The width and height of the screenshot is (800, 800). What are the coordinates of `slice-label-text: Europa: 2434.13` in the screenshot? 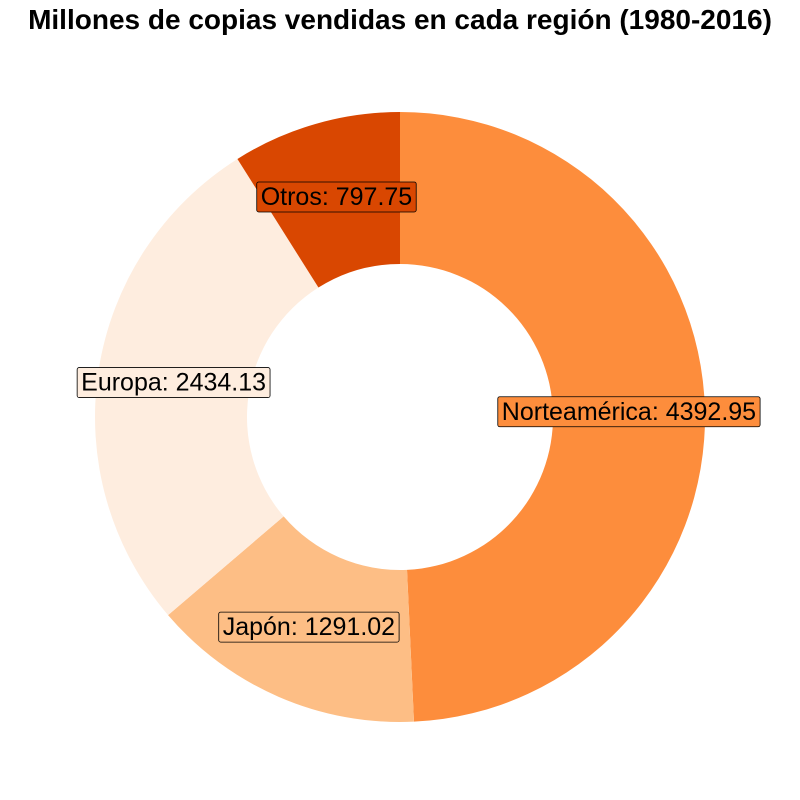 It's located at (173, 383).